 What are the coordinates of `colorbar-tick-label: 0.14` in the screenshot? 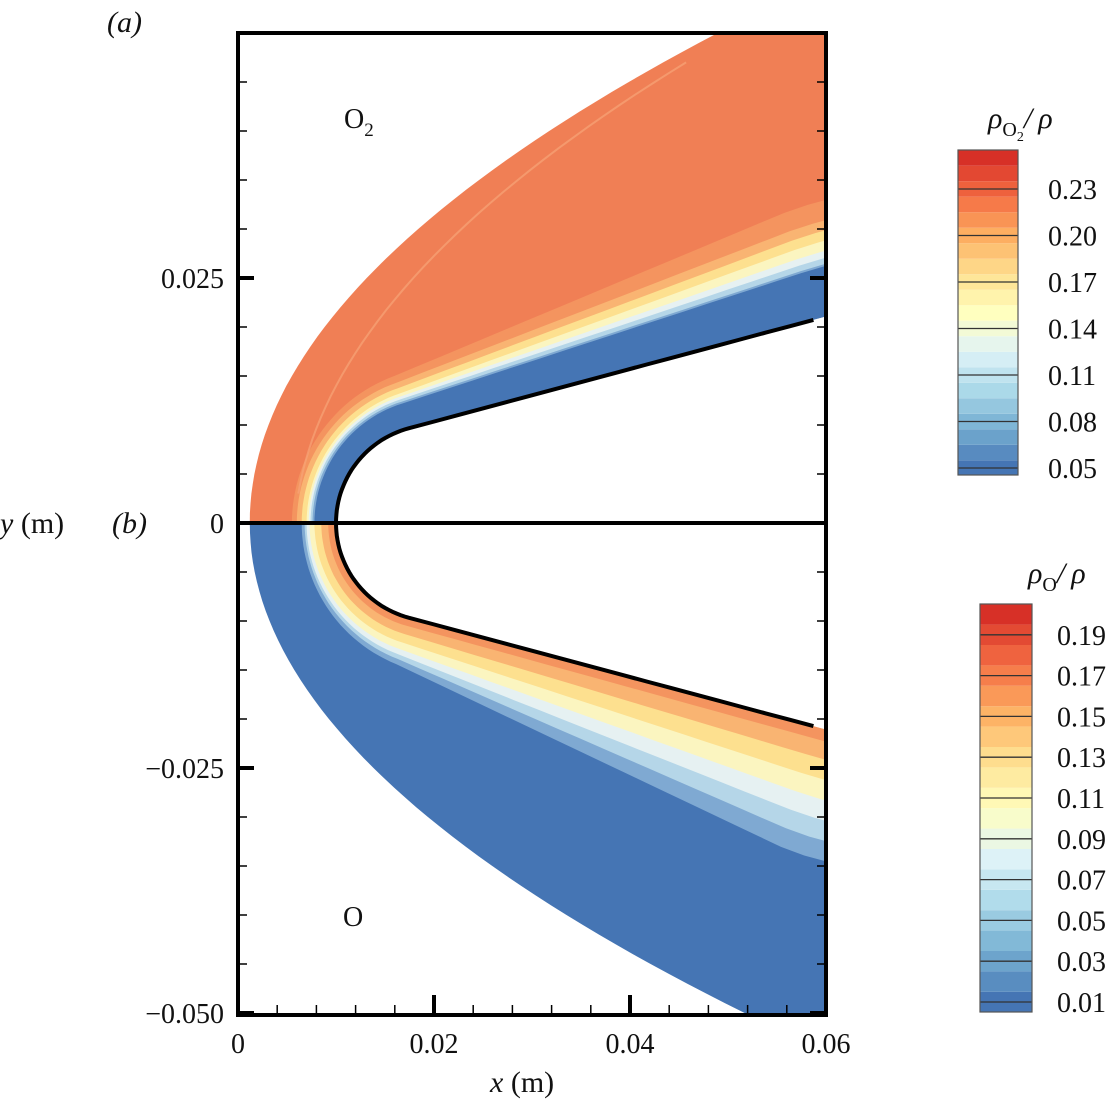 It's located at (1072, 330).